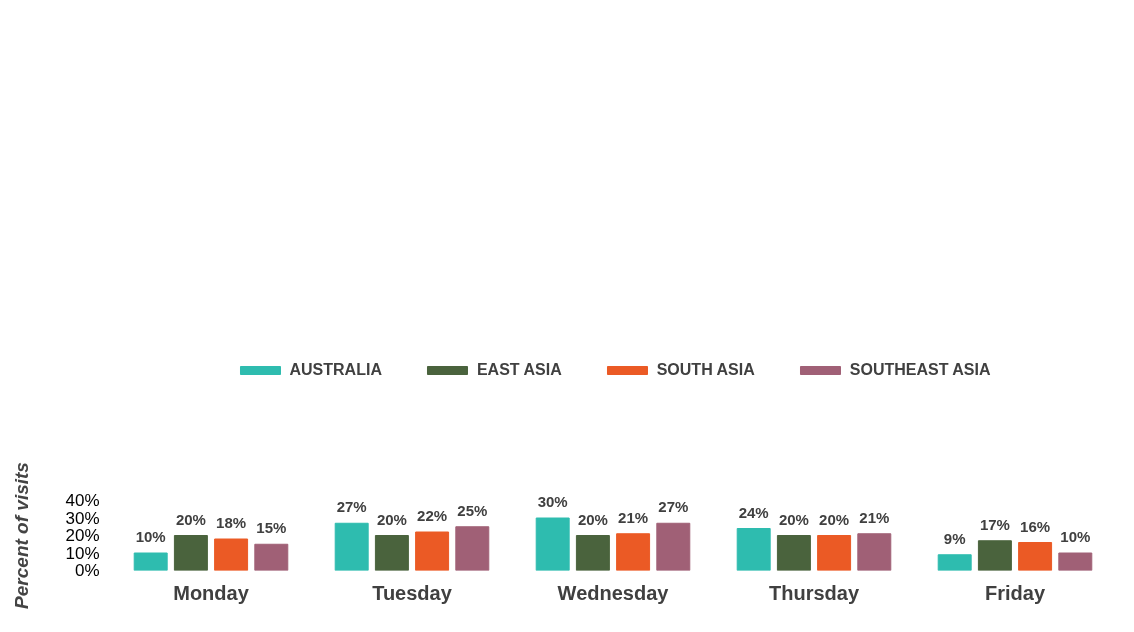 The image size is (1134, 632). Describe the element at coordinates (87, 570) in the screenshot. I see `y-tick-label: 0%` at that location.